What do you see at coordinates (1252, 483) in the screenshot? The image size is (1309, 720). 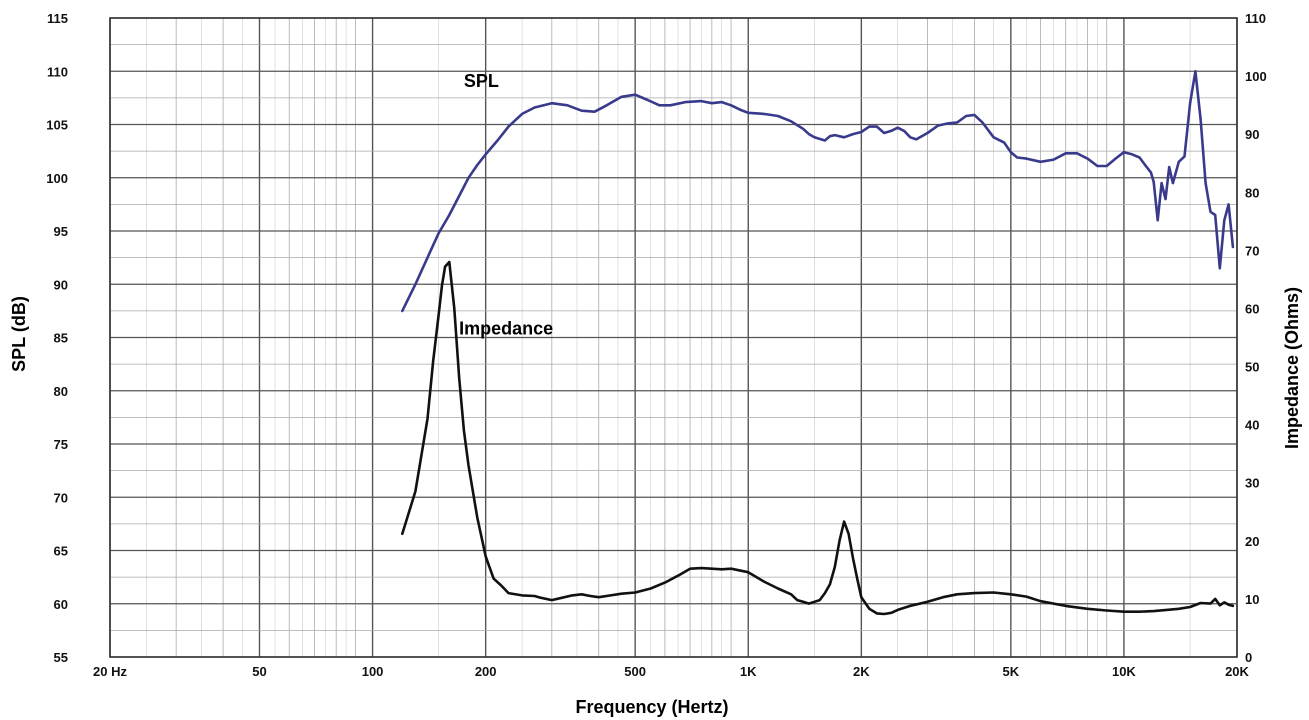 I see `y2-tick-label: 30` at bounding box center [1252, 483].